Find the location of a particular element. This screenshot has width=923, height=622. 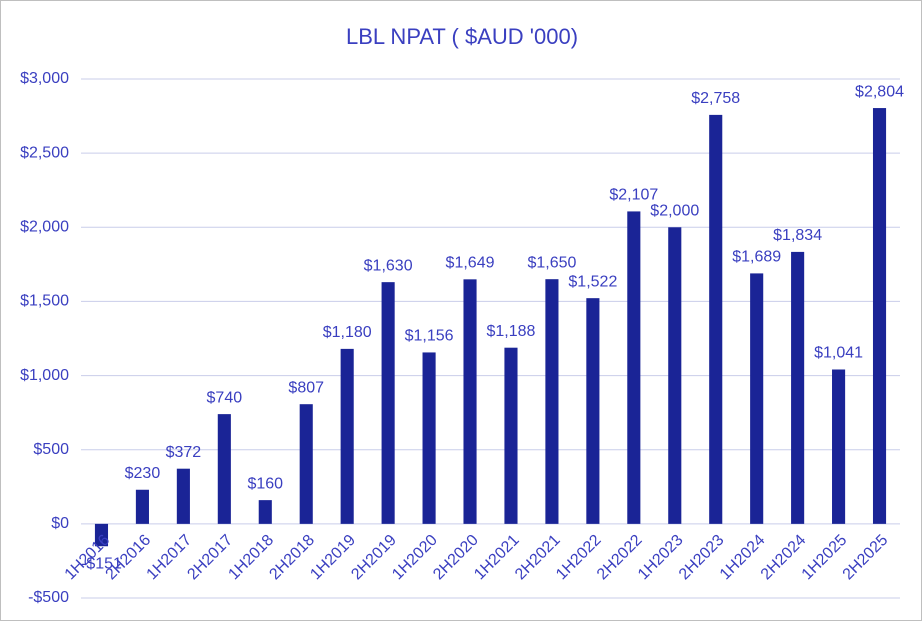

data-label: $2,000 is located at coordinates (674, 211).